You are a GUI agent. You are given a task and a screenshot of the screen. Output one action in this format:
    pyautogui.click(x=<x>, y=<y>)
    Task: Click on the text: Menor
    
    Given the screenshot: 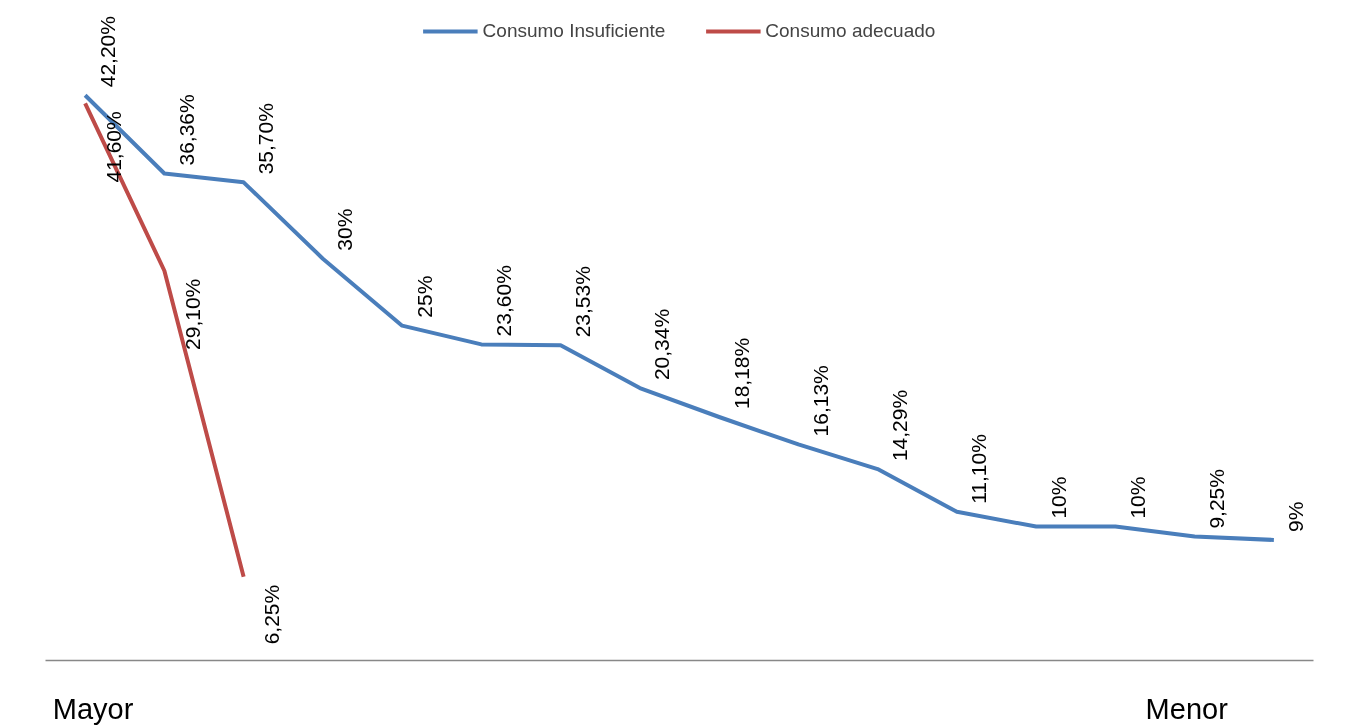 What is the action you would take?
    pyautogui.click(x=1187, y=708)
    